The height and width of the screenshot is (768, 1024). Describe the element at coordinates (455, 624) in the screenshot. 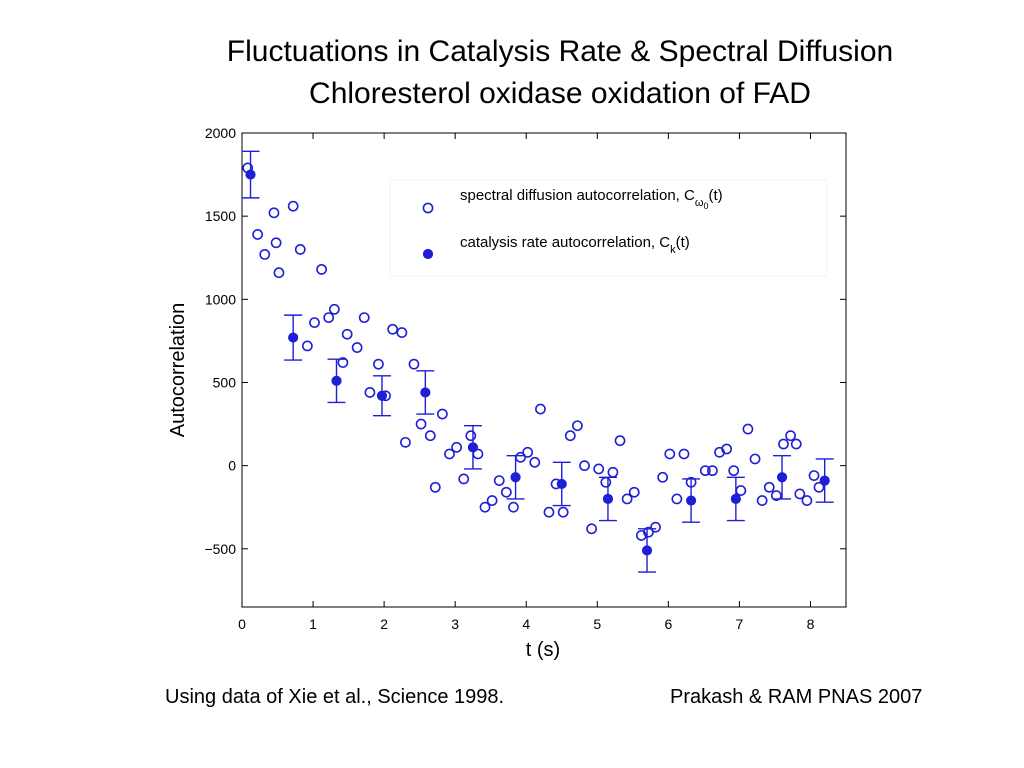

I see `x-tick-label: 3` at that location.